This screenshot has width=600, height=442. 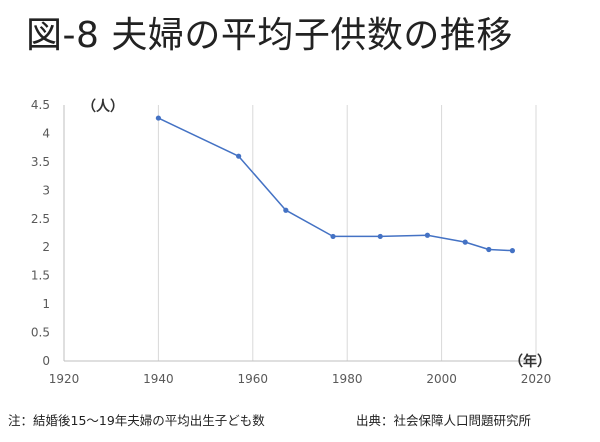 What do you see at coordinates (40, 219) in the screenshot?
I see `y-tick-label: 2.5` at bounding box center [40, 219].